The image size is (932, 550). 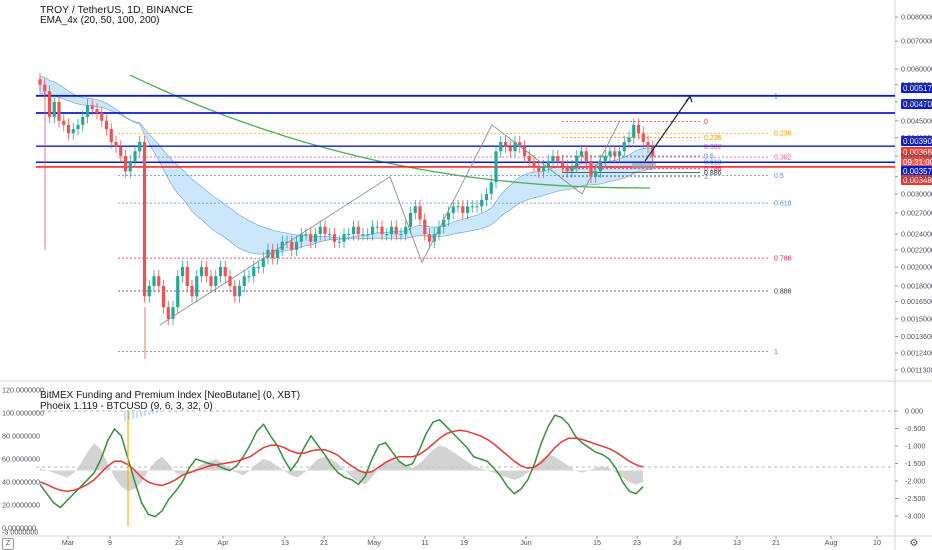 What do you see at coordinates (20, 532) in the screenshot?
I see `lower-left-tick-label: -3.0000000` at bounding box center [20, 532].